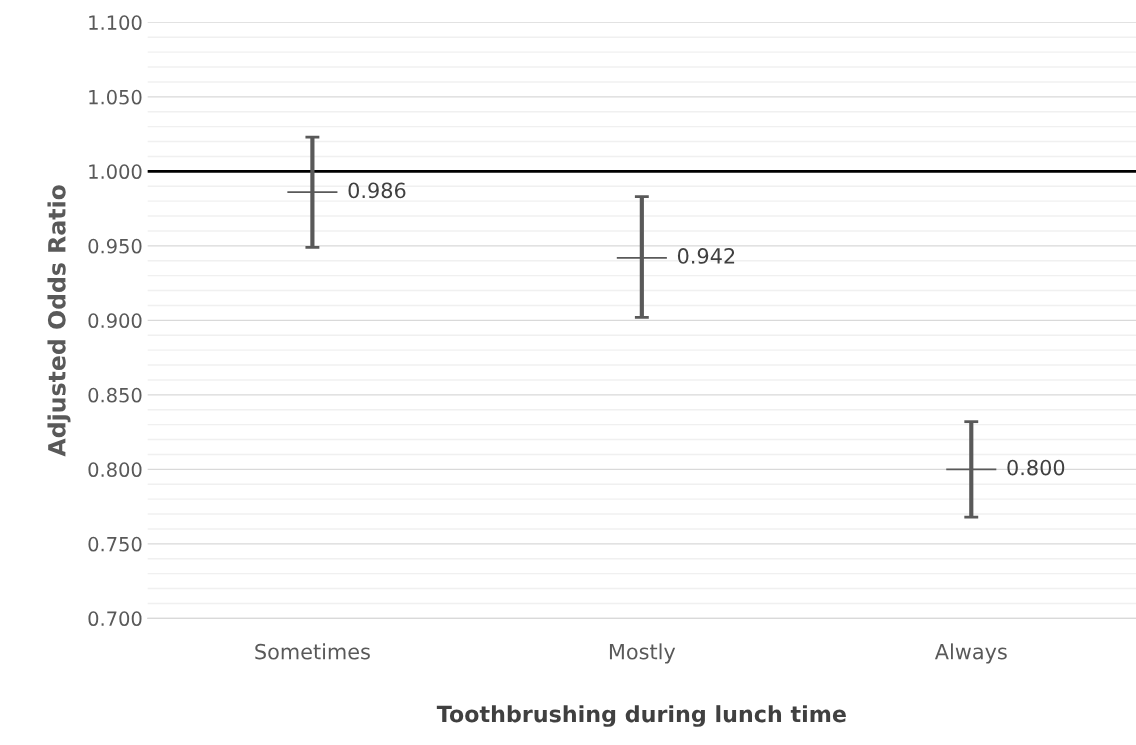  I want to click on y-tick-label: 1.050, so click(115, 97).